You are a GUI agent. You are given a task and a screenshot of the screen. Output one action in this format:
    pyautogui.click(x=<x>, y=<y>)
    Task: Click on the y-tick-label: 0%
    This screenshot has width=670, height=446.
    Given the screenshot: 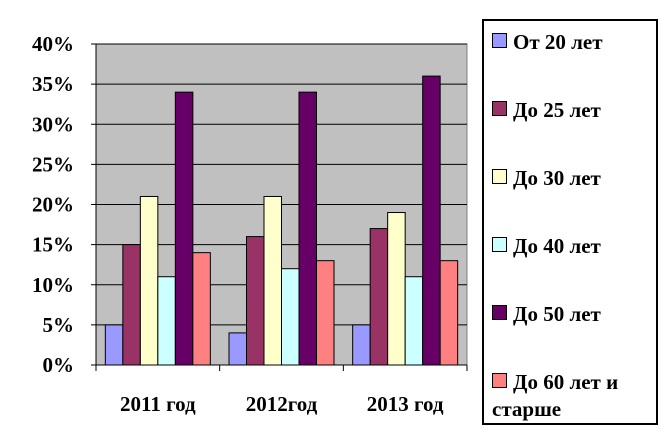 What is the action you would take?
    pyautogui.click(x=59, y=365)
    